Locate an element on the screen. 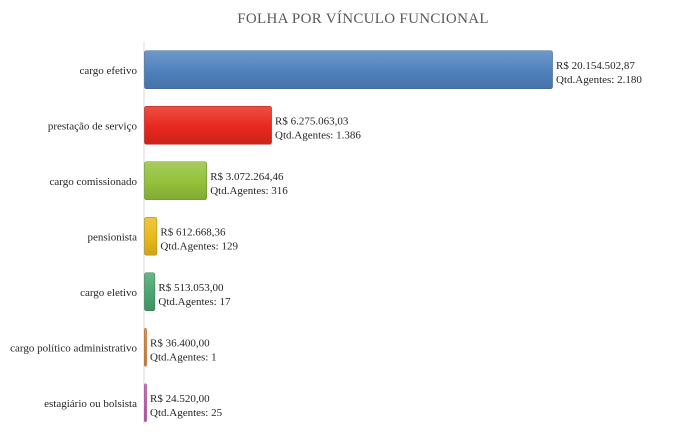  agents-label: Qtd.Agentes: 129 is located at coordinates (199, 246).